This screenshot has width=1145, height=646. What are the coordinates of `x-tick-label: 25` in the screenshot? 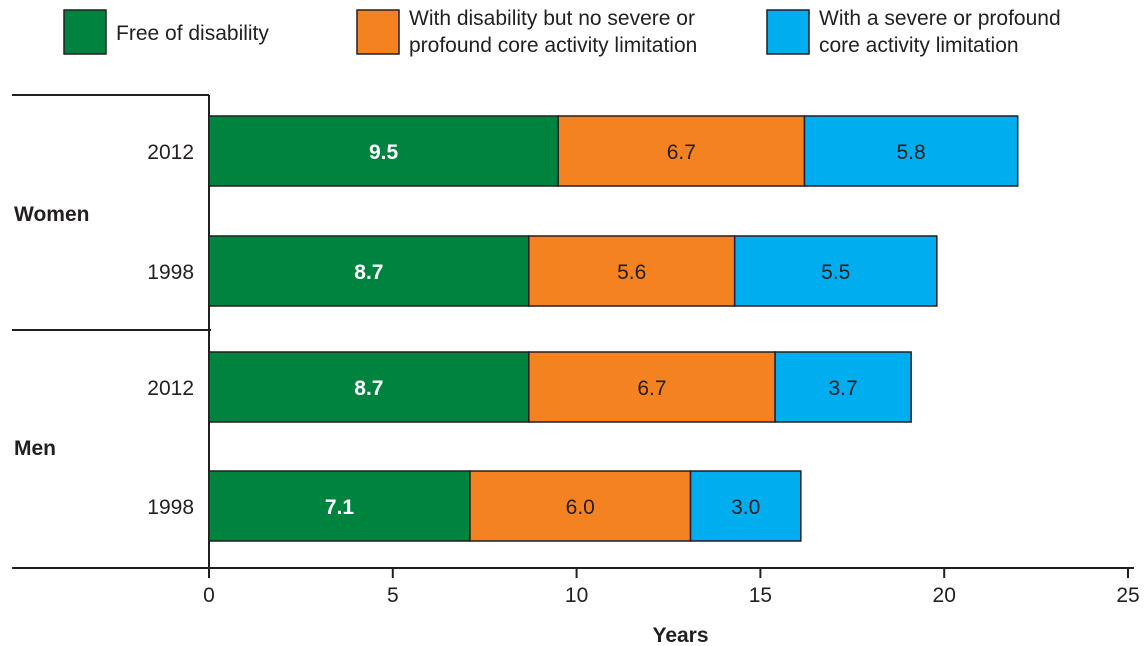 It's located at (1127, 595).